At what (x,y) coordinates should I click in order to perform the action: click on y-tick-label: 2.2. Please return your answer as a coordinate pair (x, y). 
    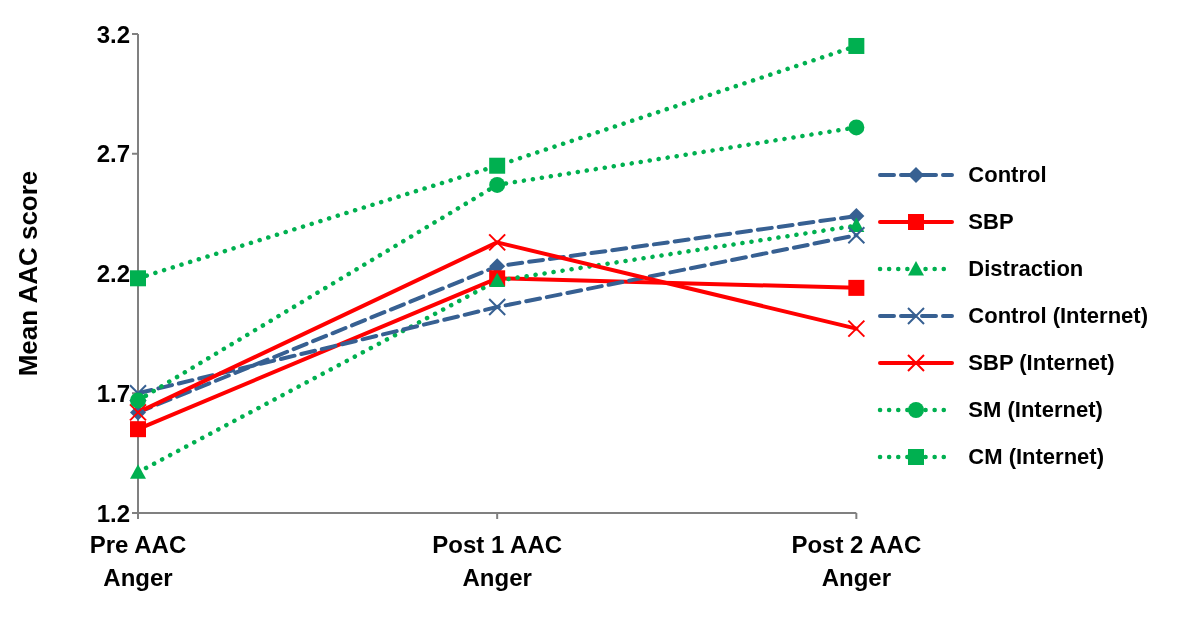
    Looking at the image, I should click on (113, 274).